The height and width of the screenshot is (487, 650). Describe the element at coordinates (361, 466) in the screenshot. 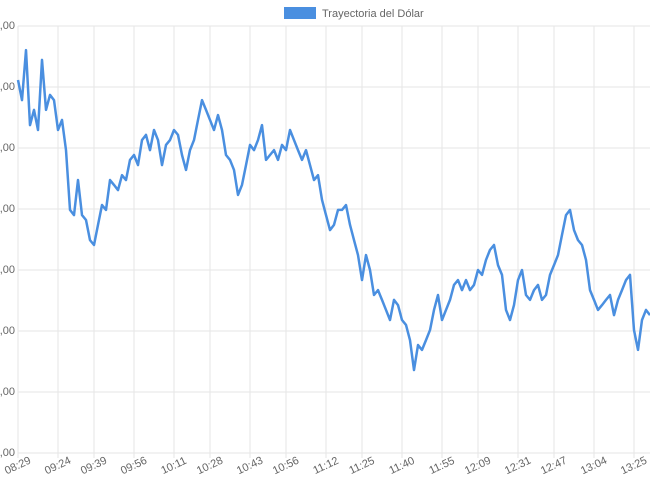

I see `x-tick-label: 11:25` at that location.